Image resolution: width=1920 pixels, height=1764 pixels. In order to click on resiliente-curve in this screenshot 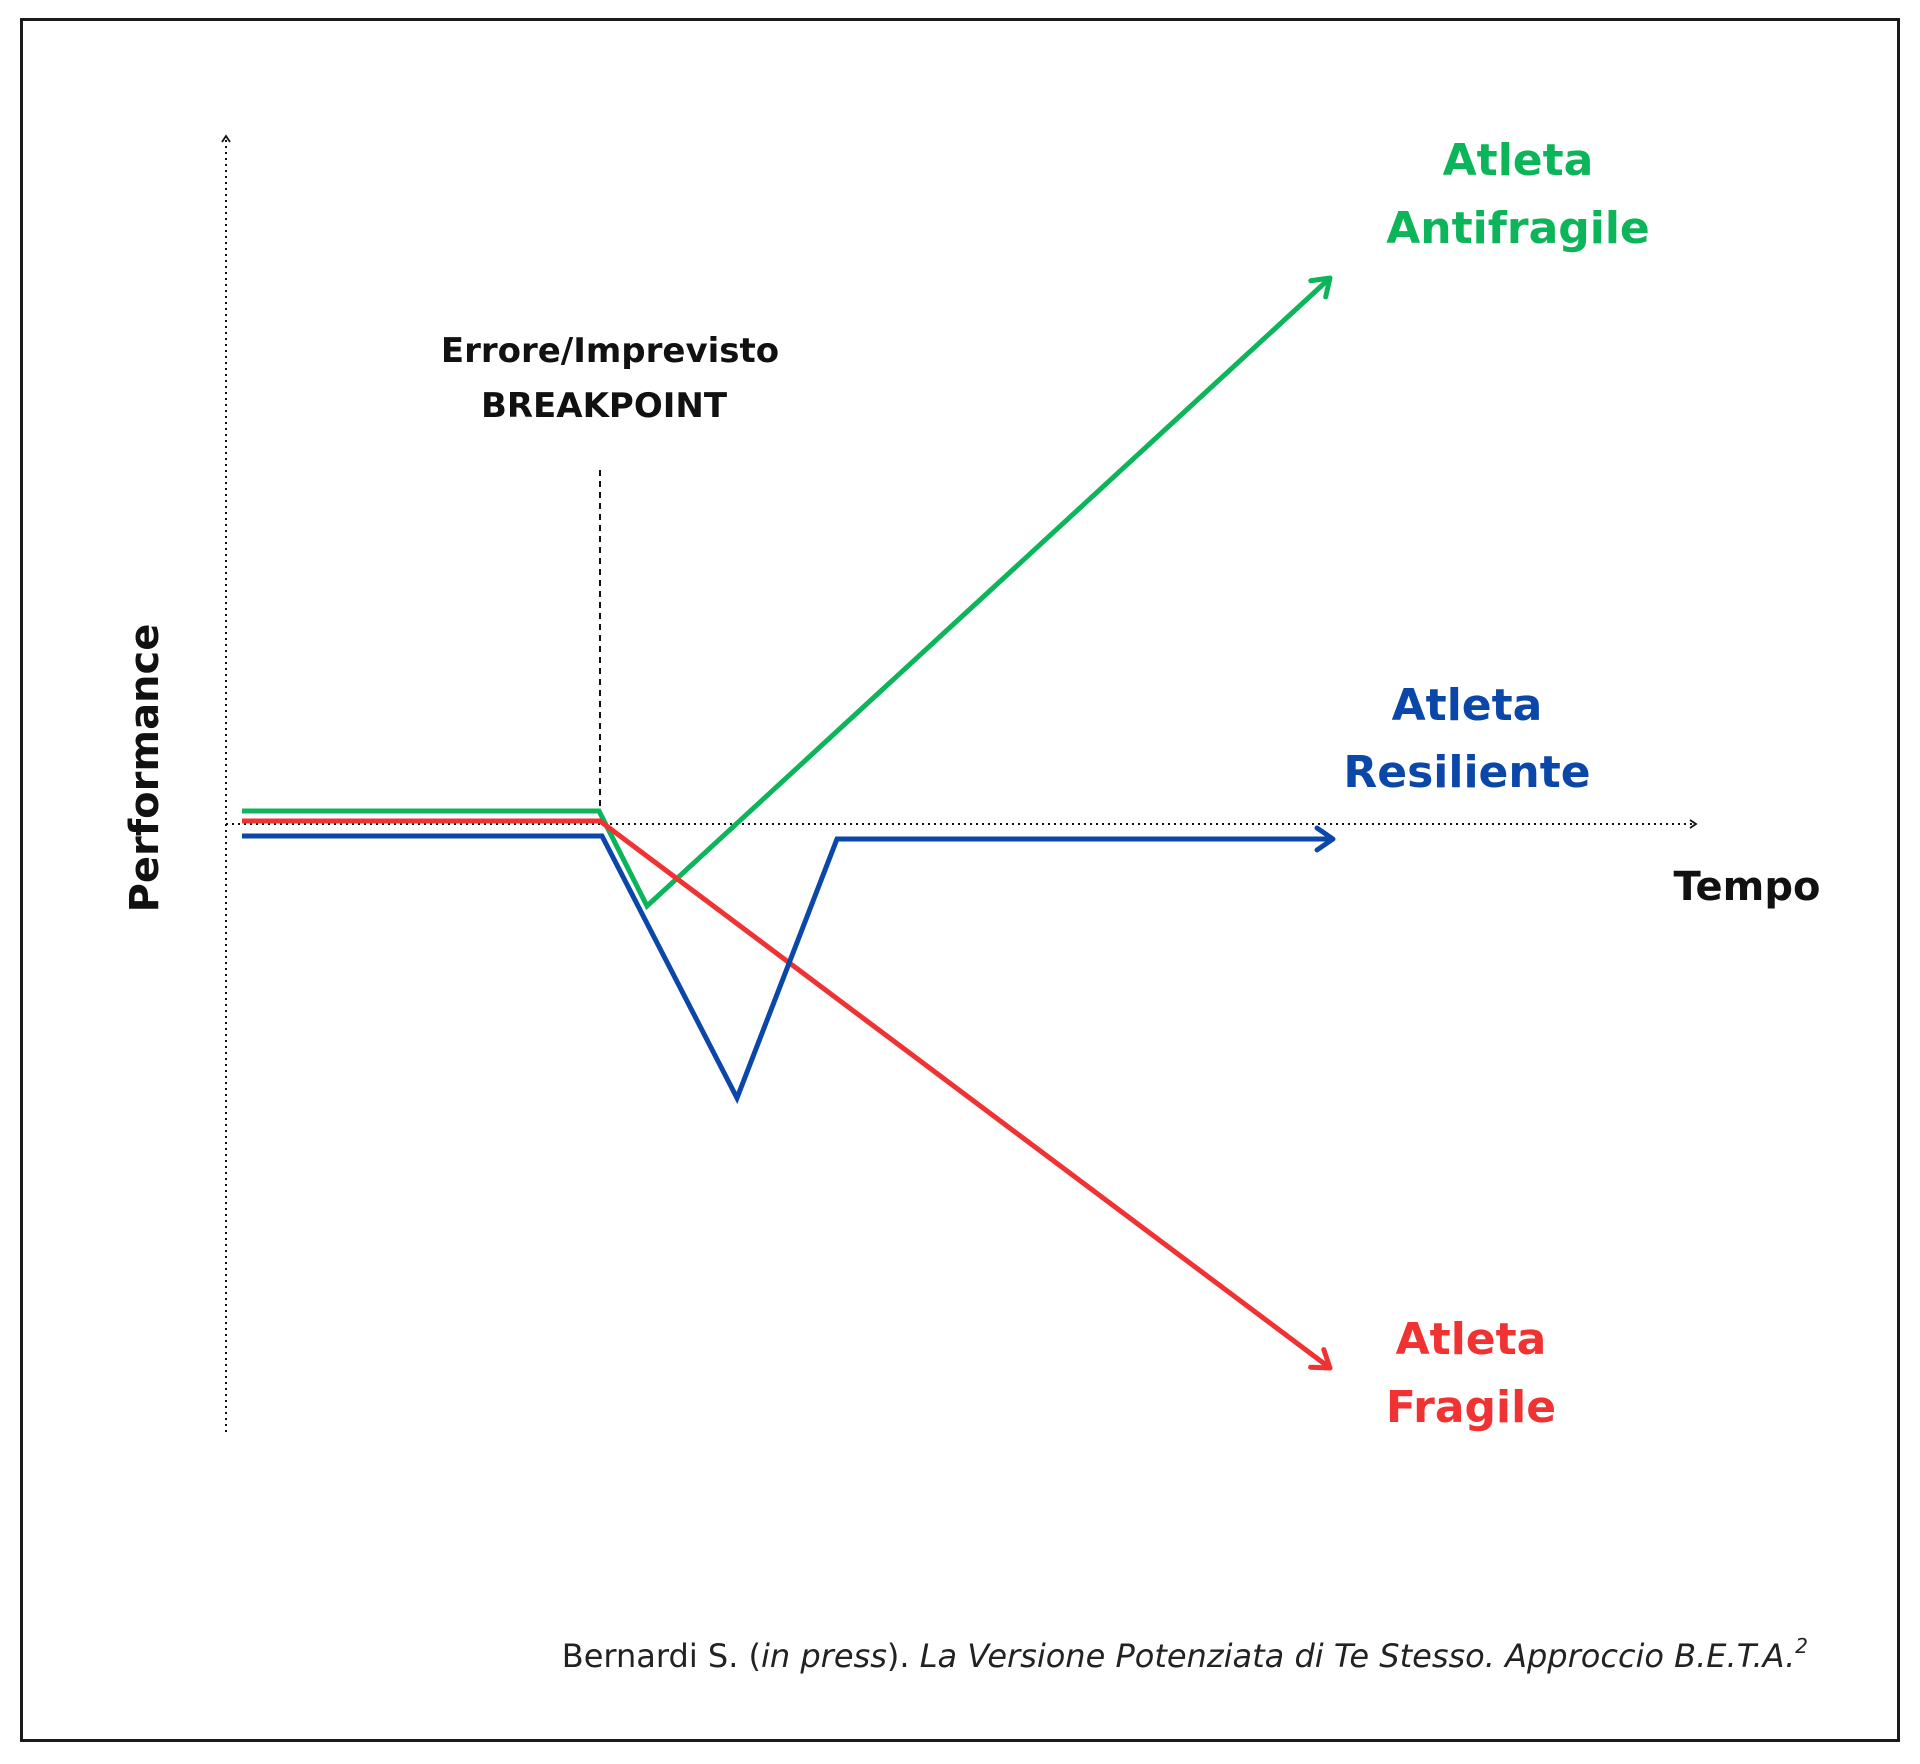, I will do `click(789, 965)`.